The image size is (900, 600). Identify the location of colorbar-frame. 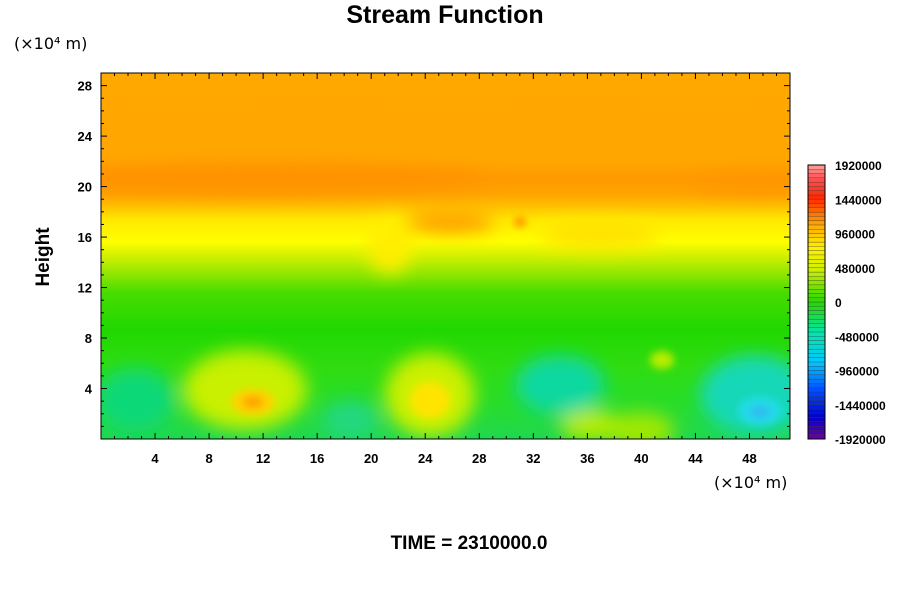
(816, 302).